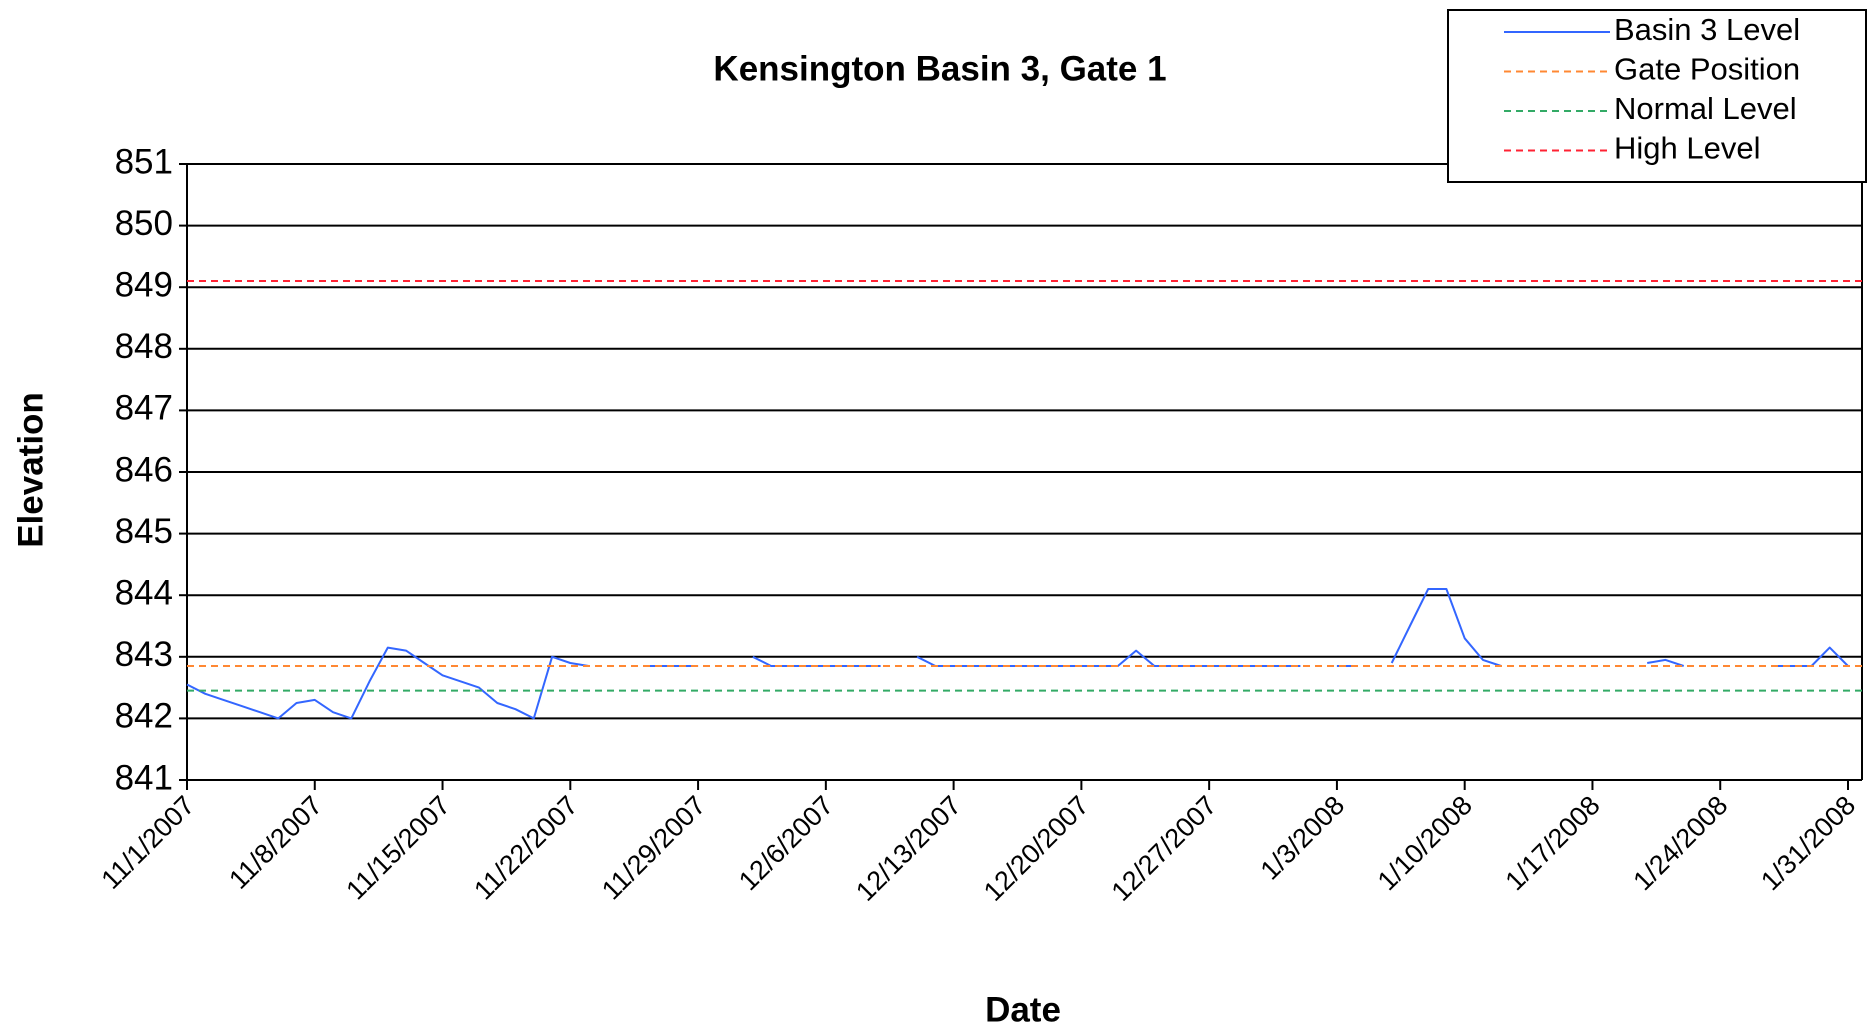 Image resolution: width=1867 pixels, height=1033 pixels. What do you see at coordinates (275, 842) in the screenshot?
I see `x-tick-label: 11/8/2007` at bounding box center [275, 842].